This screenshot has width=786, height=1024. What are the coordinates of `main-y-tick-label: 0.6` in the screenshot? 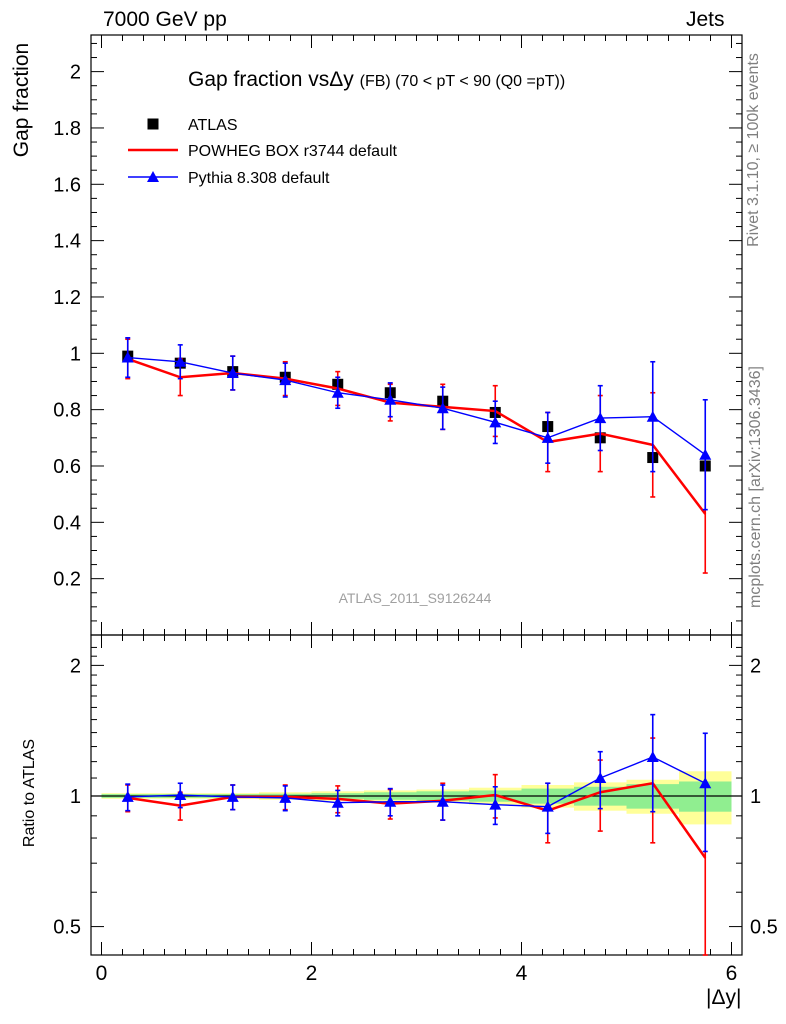 It's located at (67, 467).